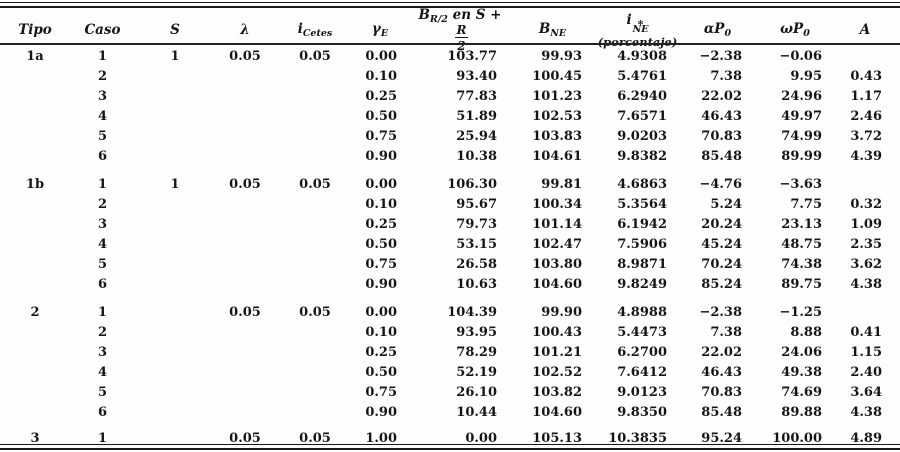 This screenshot has width=900, height=452. I want to click on table-row: 3 0.25 77.83 101.23 6.2940 22.02 24.96 1.17, so click(450, 97).